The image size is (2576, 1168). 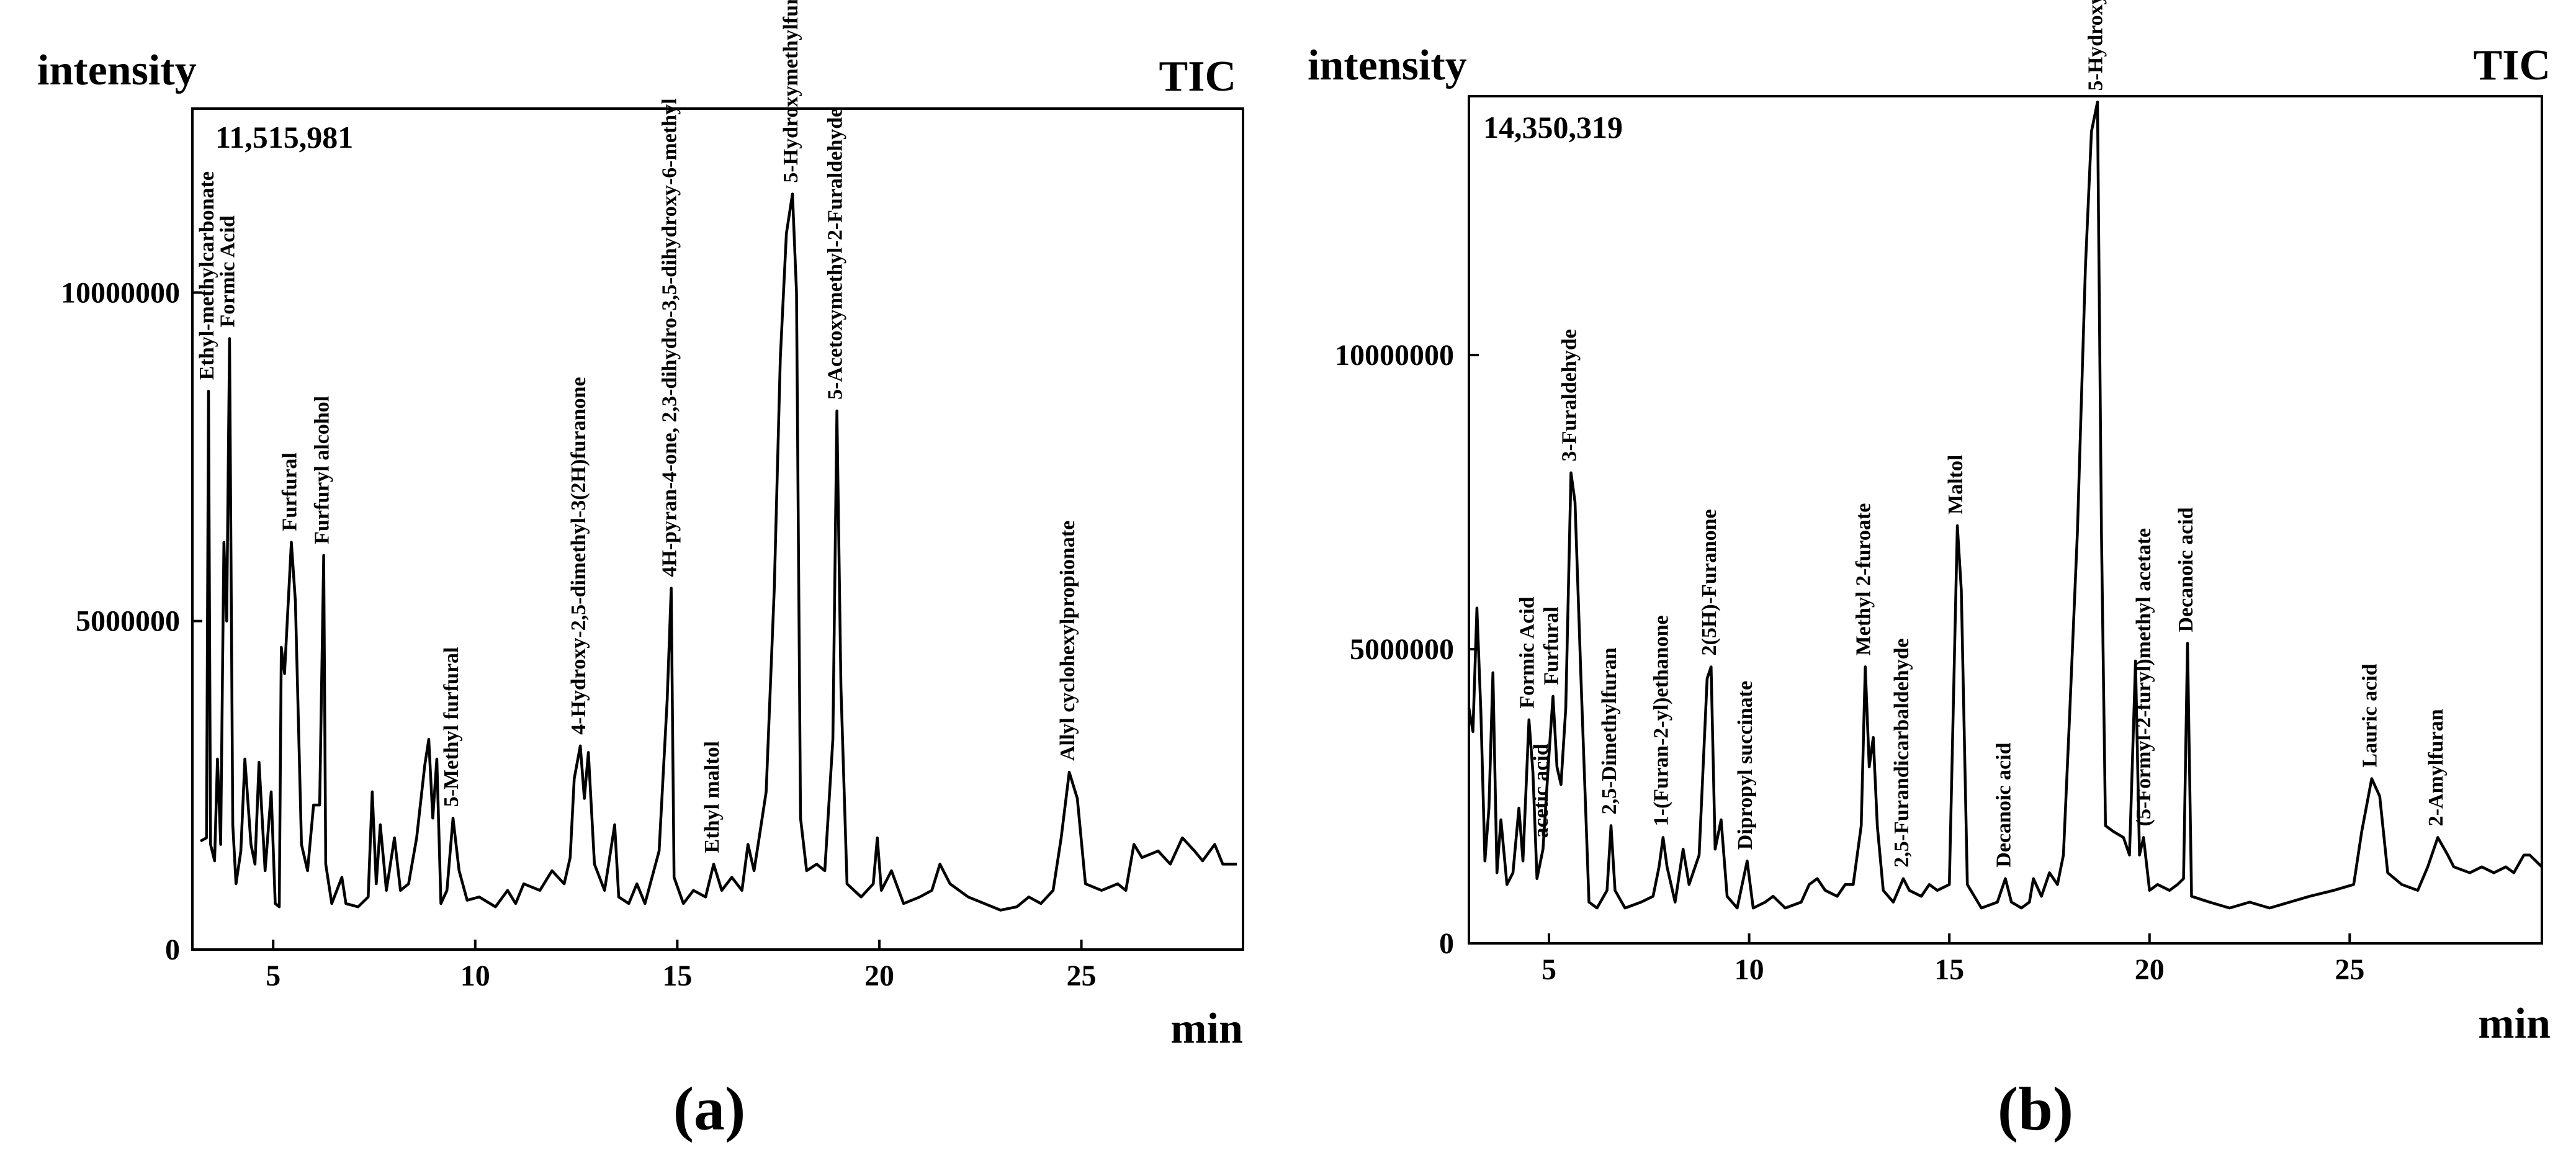 What do you see at coordinates (1609, 730) in the screenshot?
I see `peak-label: 2,5-Dimethylfuran` at bounding box center [1609, 730].